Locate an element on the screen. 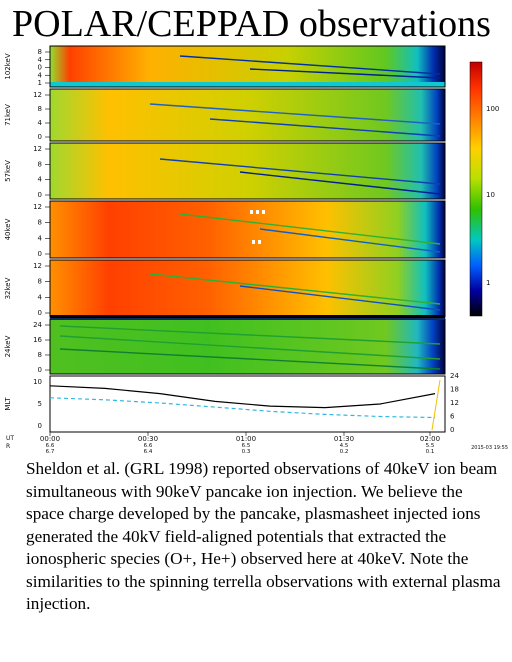 The width and height of the screenshot is (512, 662). time-sublabel: 0.1 is located at coordinates (430, 451).